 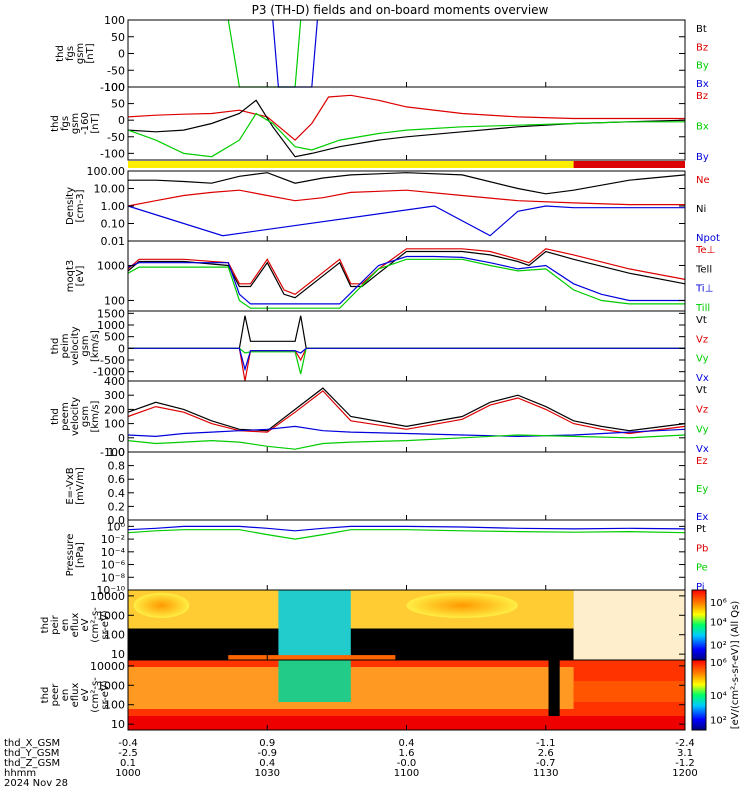 I want to click on y-axis-label: [km/s], so click(x=95, y=346).